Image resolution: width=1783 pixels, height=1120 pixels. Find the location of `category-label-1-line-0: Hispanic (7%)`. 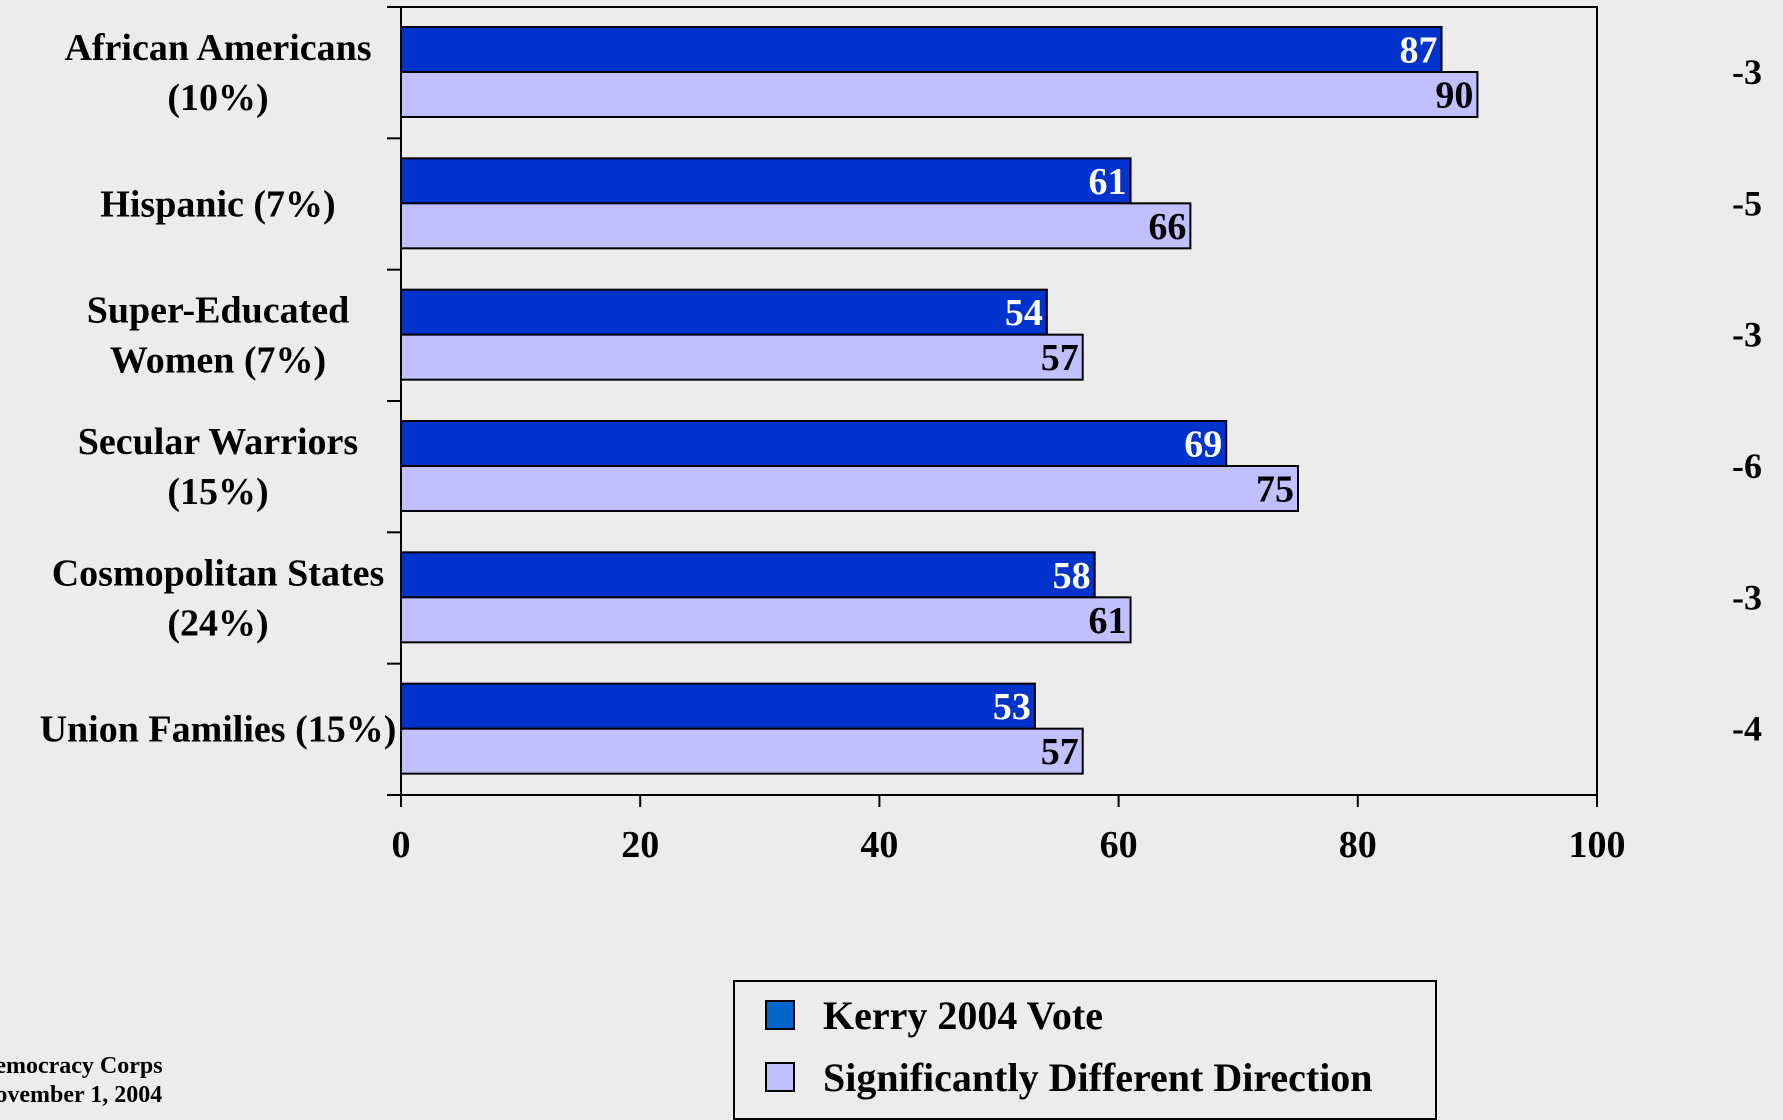

category-label-1-line-0: Hispanic (7%) is located at coordinates (217, 204).